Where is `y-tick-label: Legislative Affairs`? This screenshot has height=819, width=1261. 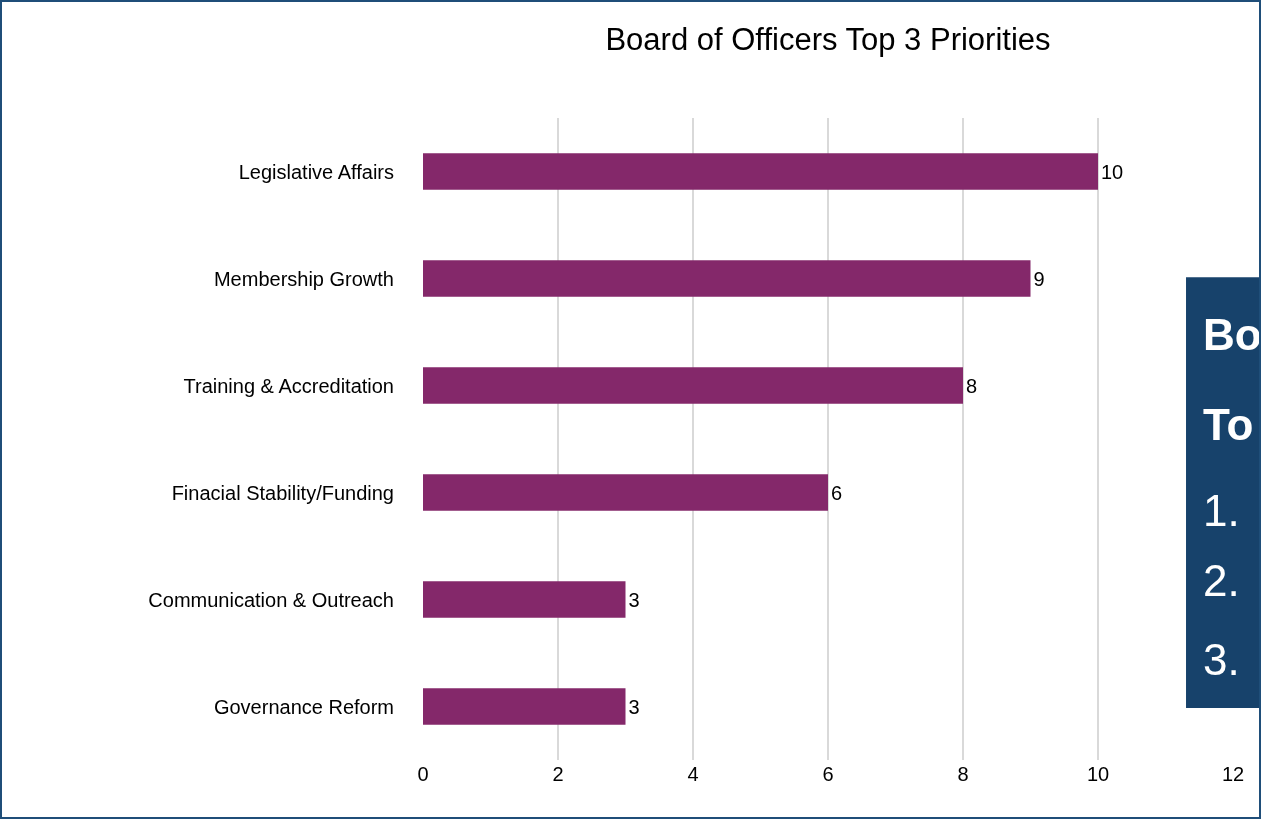 y-tick-label: Legislative Affairs is located at coordinates (316, 171).